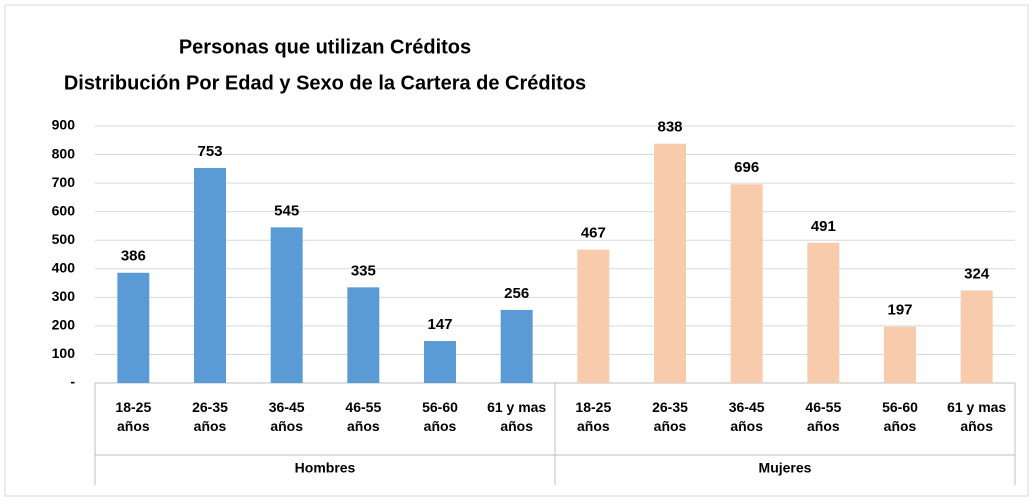 This screenshot has height=502, width=1034. I want to click on data-label: 838, so click(669, 127).